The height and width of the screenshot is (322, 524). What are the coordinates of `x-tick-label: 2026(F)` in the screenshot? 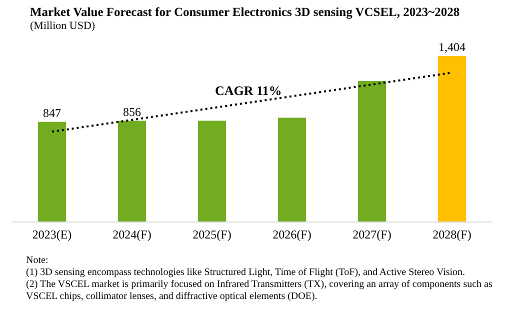 It's located at (292, 235).